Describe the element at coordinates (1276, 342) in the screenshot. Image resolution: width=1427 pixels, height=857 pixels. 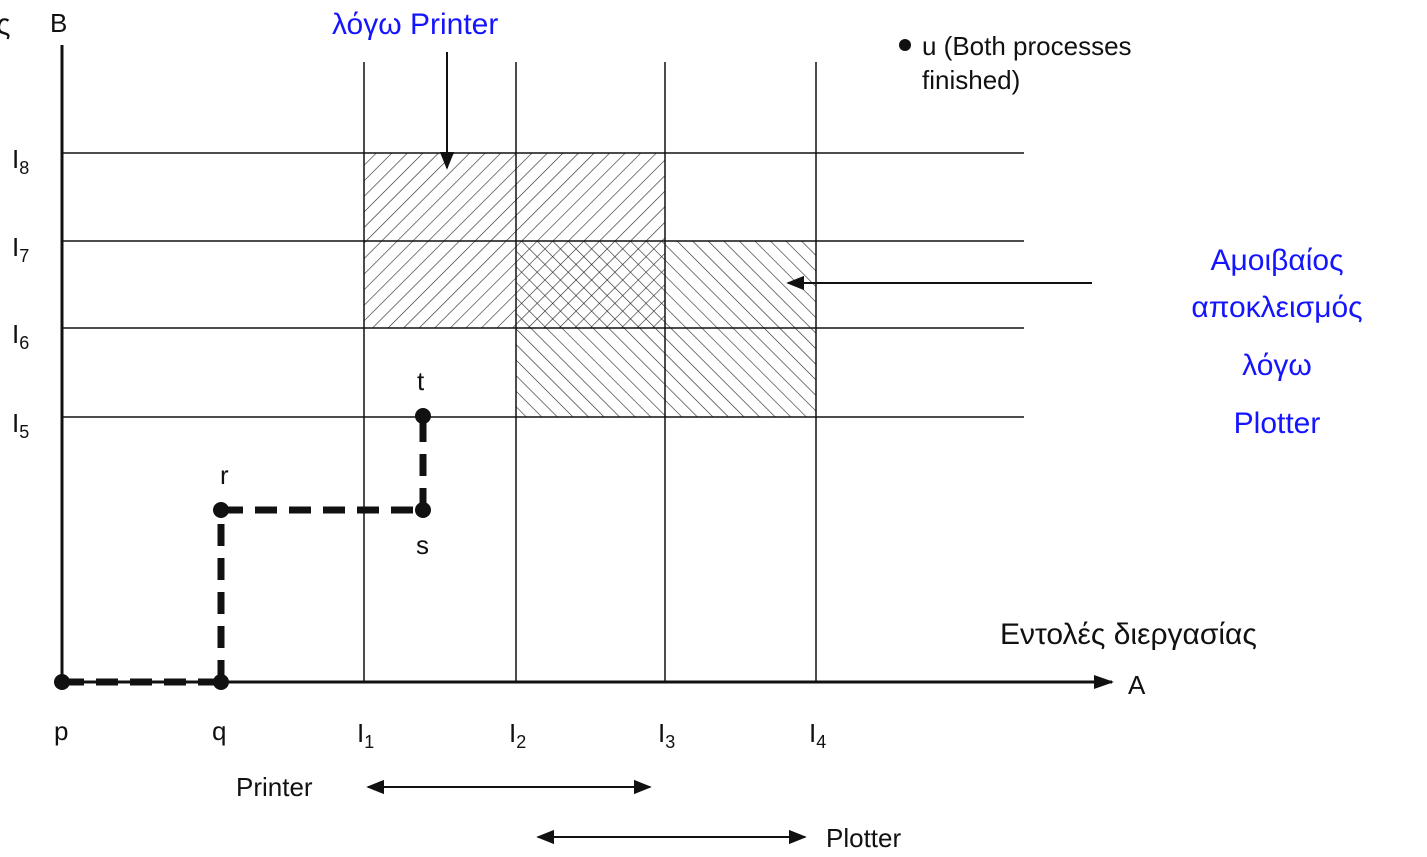
I see `plotter-exclusion-annotation: Αμοιβαίος αποκλεισμός λόγω Plotter` at that location.